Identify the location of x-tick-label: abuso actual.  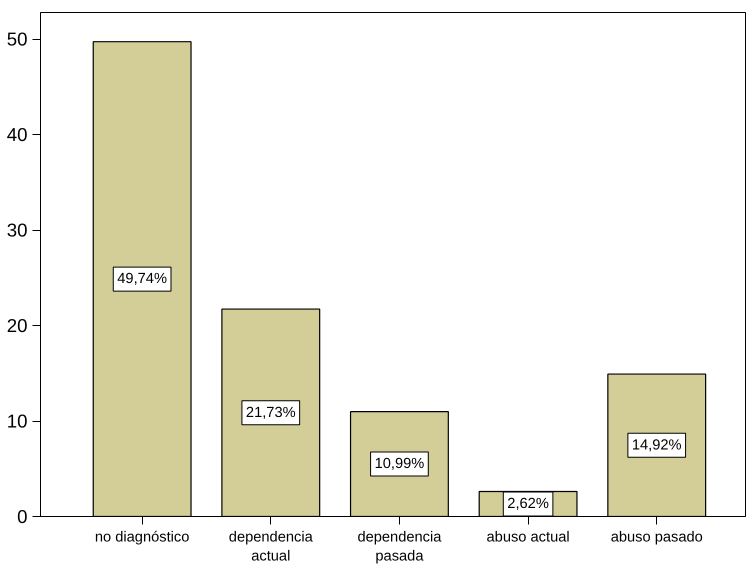
(528, 538).